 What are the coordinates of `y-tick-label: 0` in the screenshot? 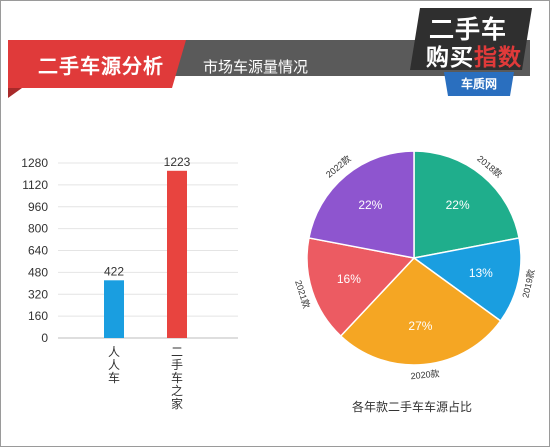 It's located at (44, 338).